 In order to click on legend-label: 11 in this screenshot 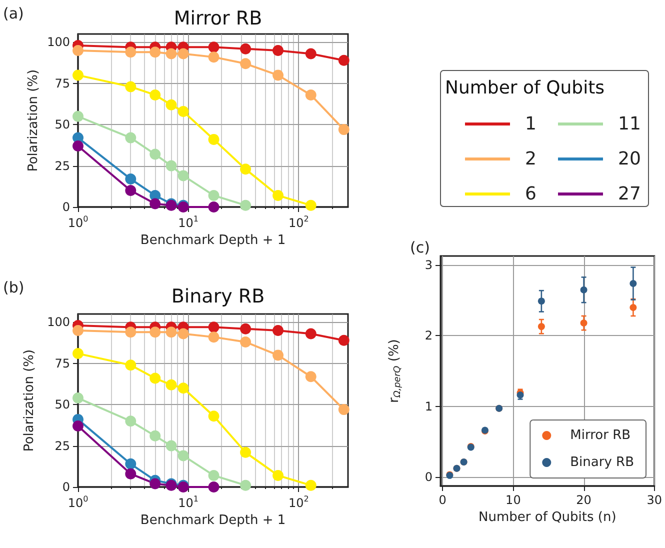, I will do `click(629, 124)`.